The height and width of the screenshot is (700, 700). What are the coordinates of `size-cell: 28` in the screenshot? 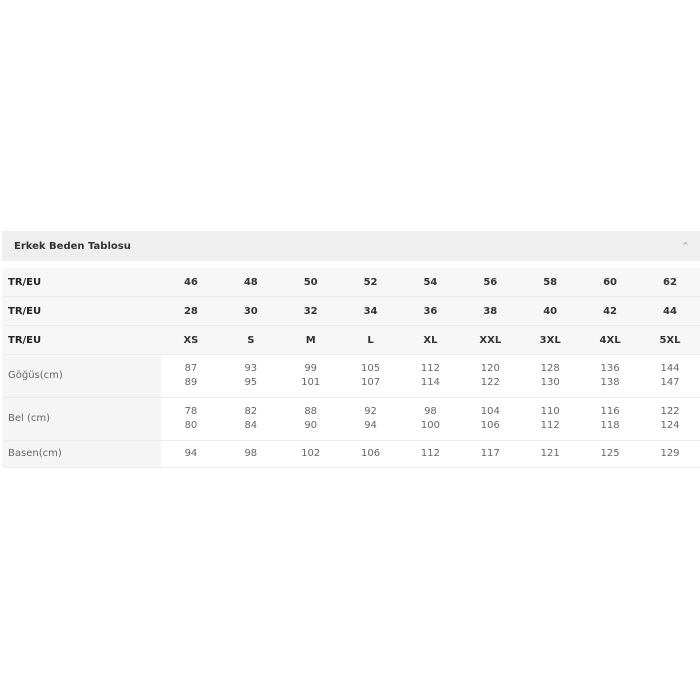 It's located at (191, 311).